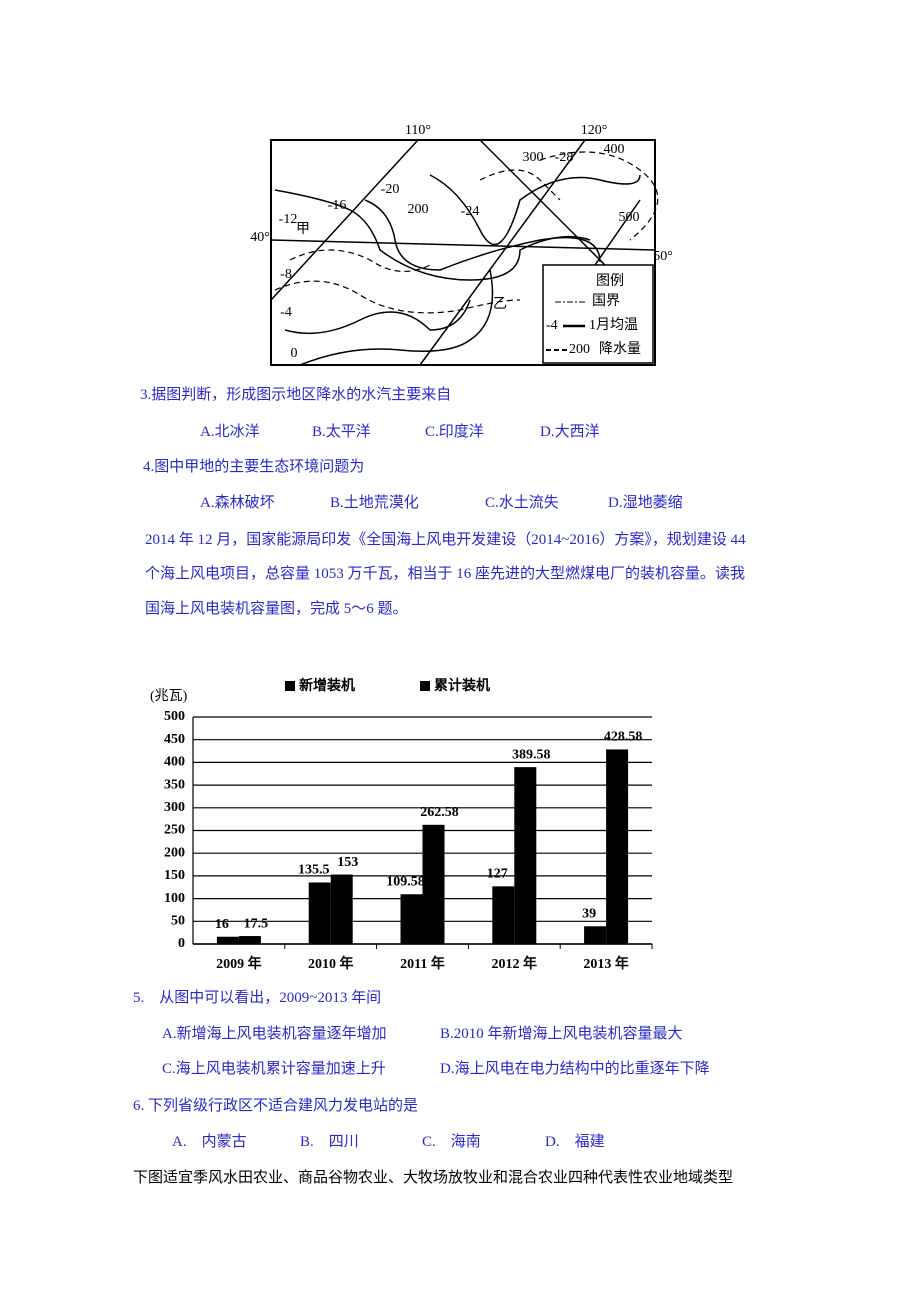  What do you see at coordinates (466, 232) in the screenshot?
I see `map-dashed` at bounding box center [466, 232].